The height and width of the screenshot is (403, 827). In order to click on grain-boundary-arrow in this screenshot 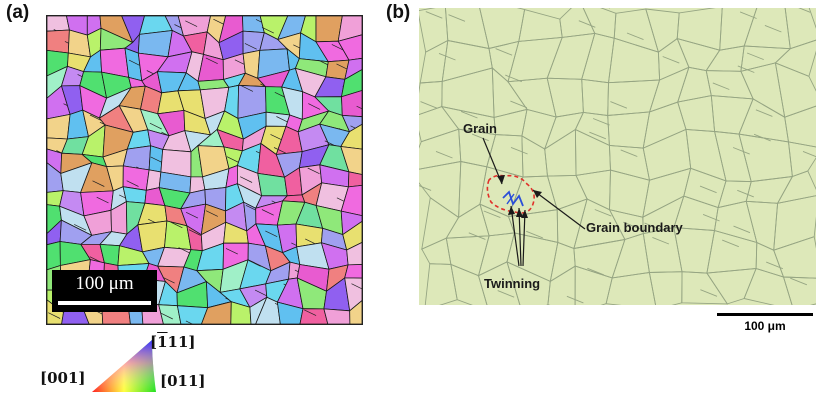, I will do `click(559, 209)`.